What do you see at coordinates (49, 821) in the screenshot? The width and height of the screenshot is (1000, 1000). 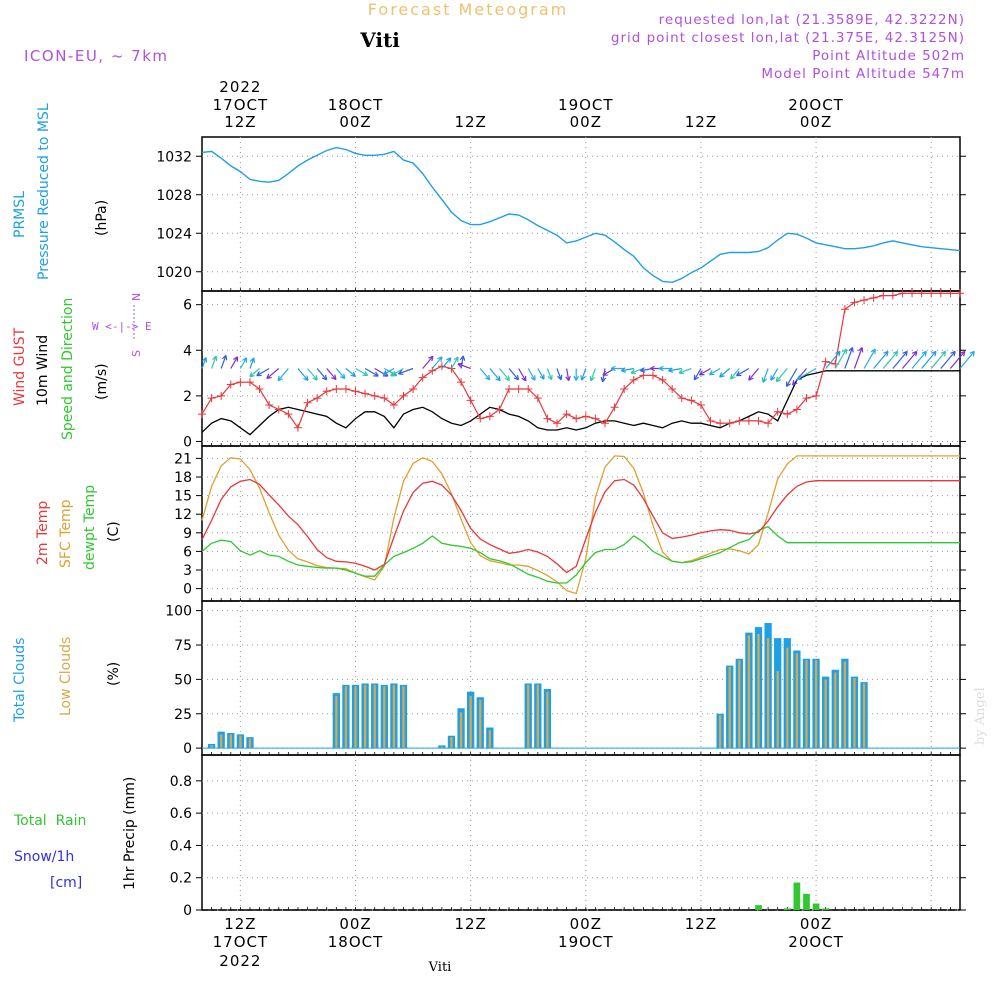 I see `total-rain-label: Total Rain` at bounding box center [49, 821].